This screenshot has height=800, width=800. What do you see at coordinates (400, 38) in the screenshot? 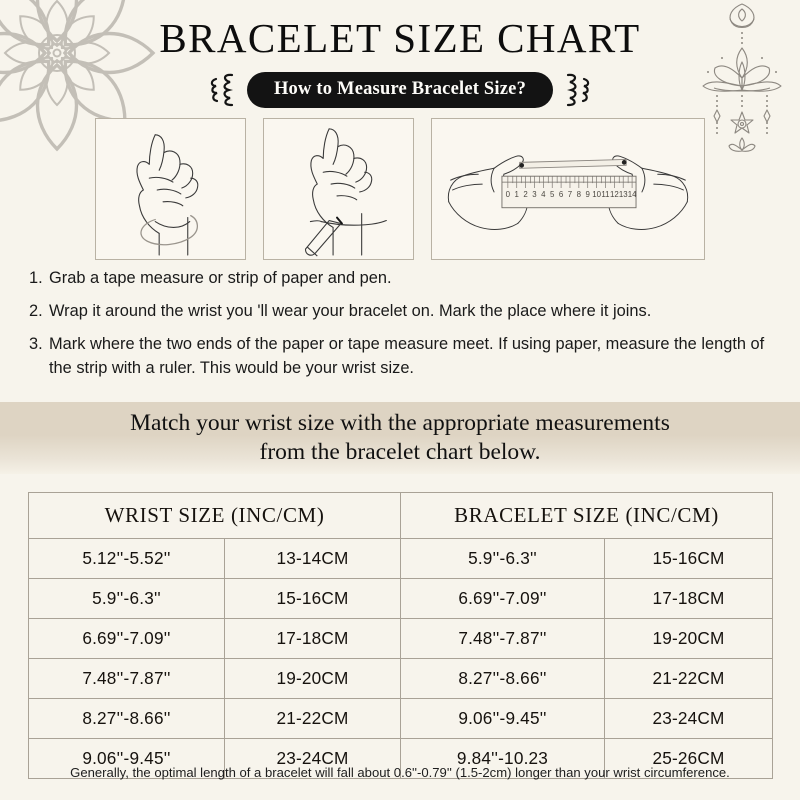
I see `page-title: BRACELET SIZE CHART` at bounding box center [400, 38].